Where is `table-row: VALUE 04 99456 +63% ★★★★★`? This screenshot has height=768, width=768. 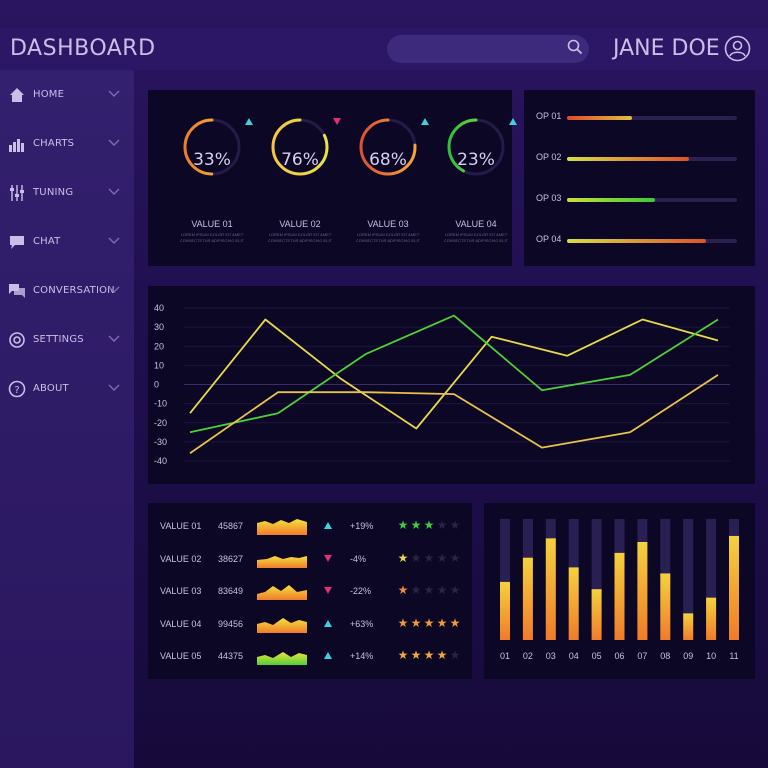
table-row: VALUE 04 99456 +63% ★★★★★ is located at coordinates (310, 623).